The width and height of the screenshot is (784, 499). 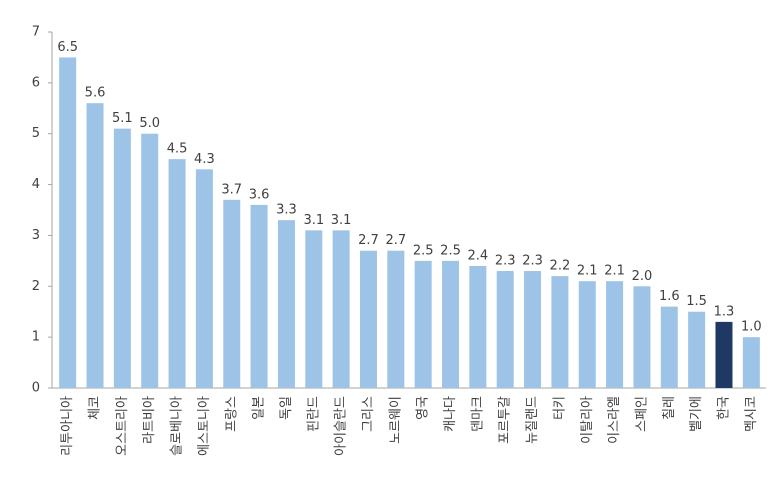 What do you see at coordinates (149, 123) in the screenshot?
I see `value-label: 5.0` at bounding box center [149, 123].